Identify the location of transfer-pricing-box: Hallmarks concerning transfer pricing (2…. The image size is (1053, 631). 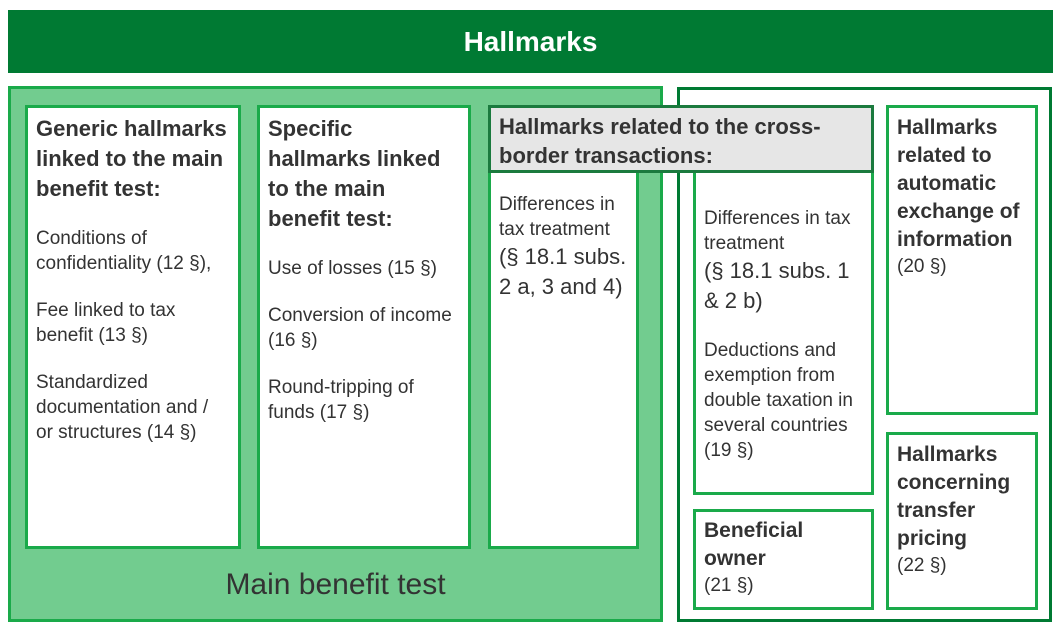
(962, 521).